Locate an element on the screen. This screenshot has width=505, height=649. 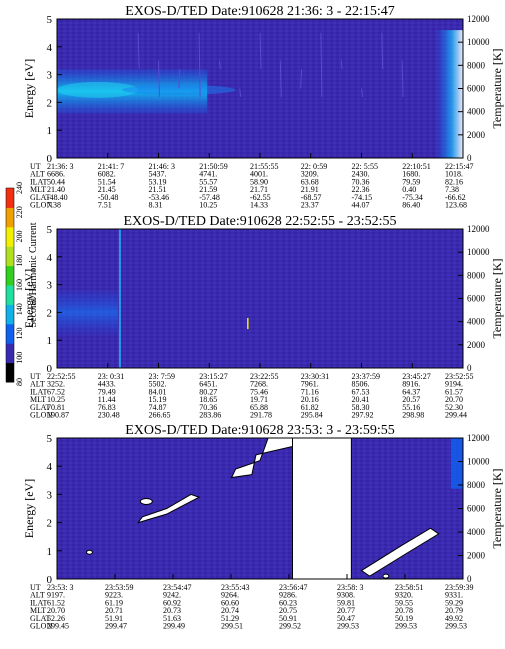
table-cell: 9320. is located at coordinates (404, 595).